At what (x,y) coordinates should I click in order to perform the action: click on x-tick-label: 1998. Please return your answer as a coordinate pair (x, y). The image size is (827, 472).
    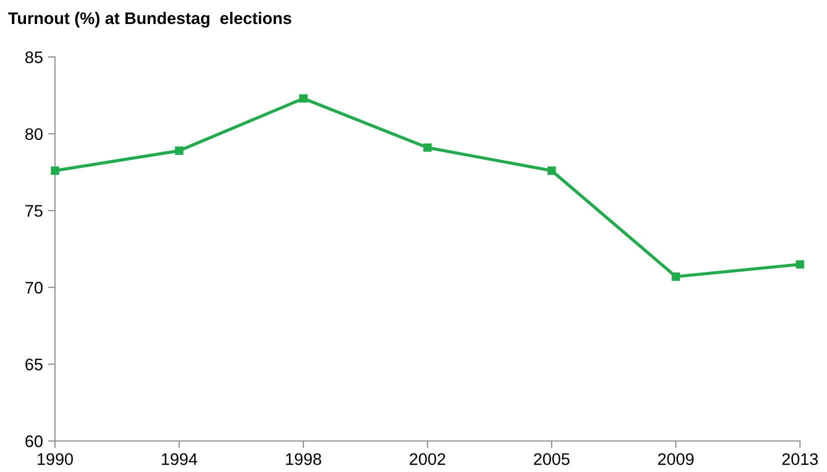
    Looking at the image, I should click on (304, 459).